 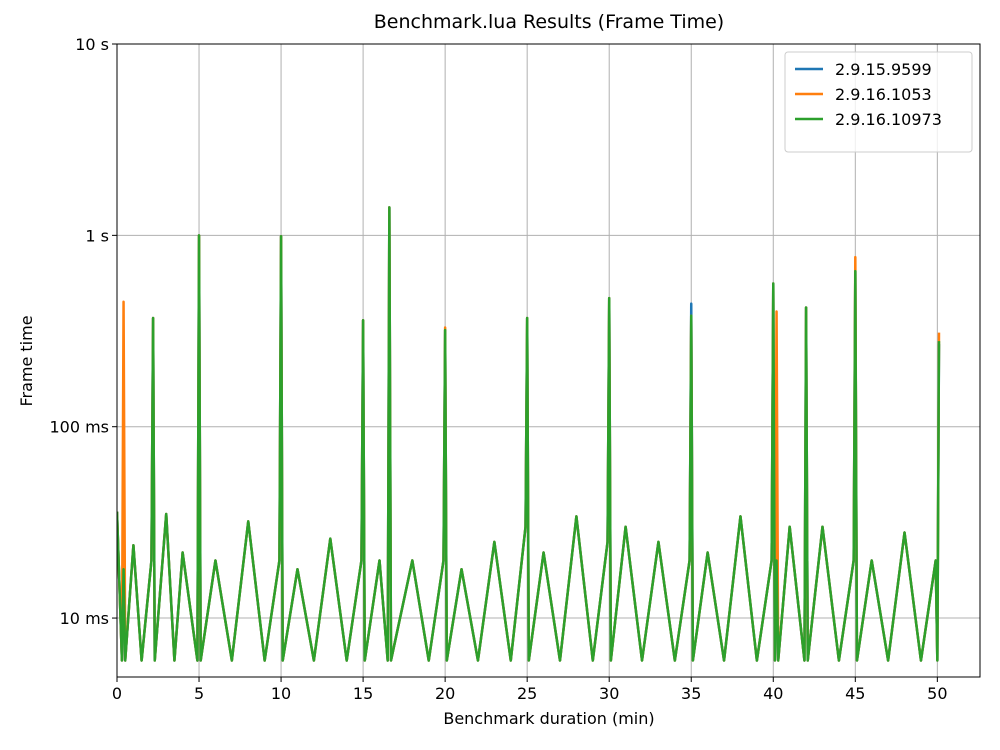 What do you see at coordinates (117, 693) in the screenshot?
I see `x-tick-label: 0` at bounding box center [117, 693].